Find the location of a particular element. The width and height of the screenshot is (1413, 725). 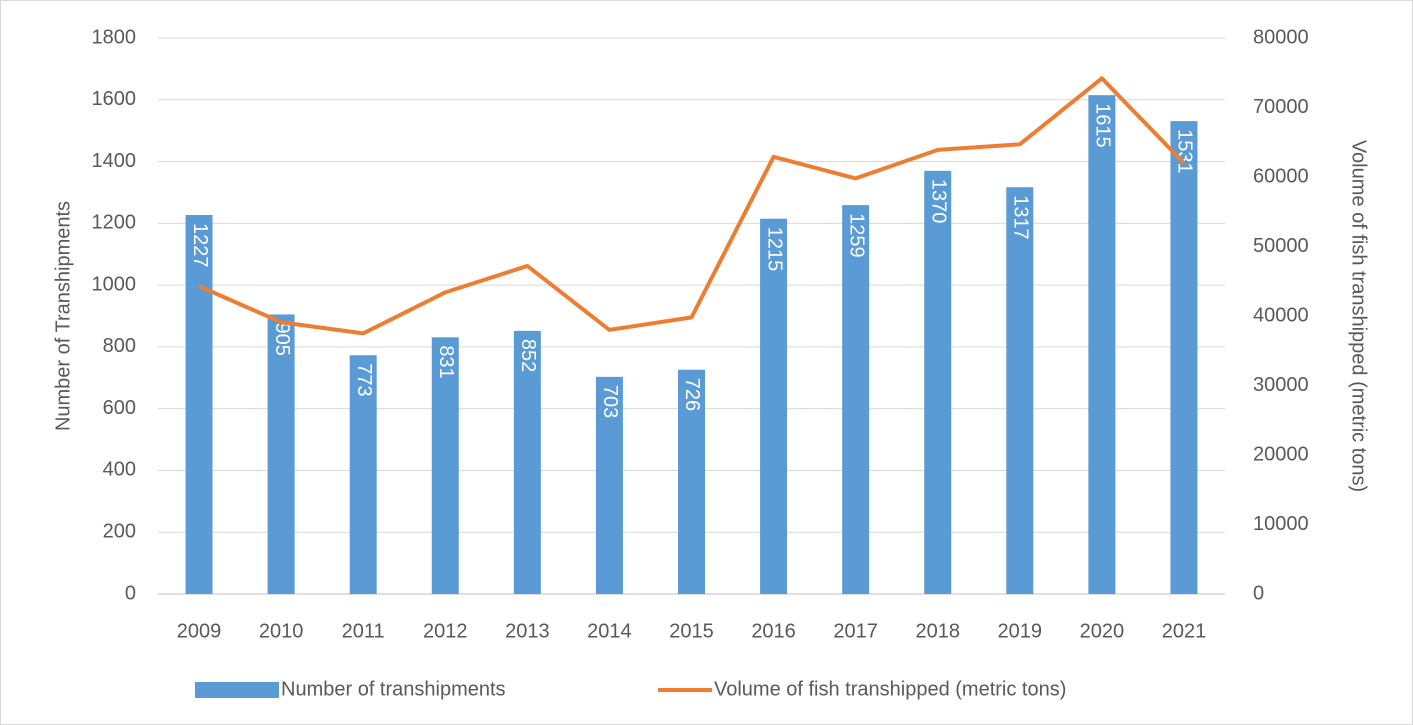

y-tick-label: 1400 is located at coordinates (114, 161).